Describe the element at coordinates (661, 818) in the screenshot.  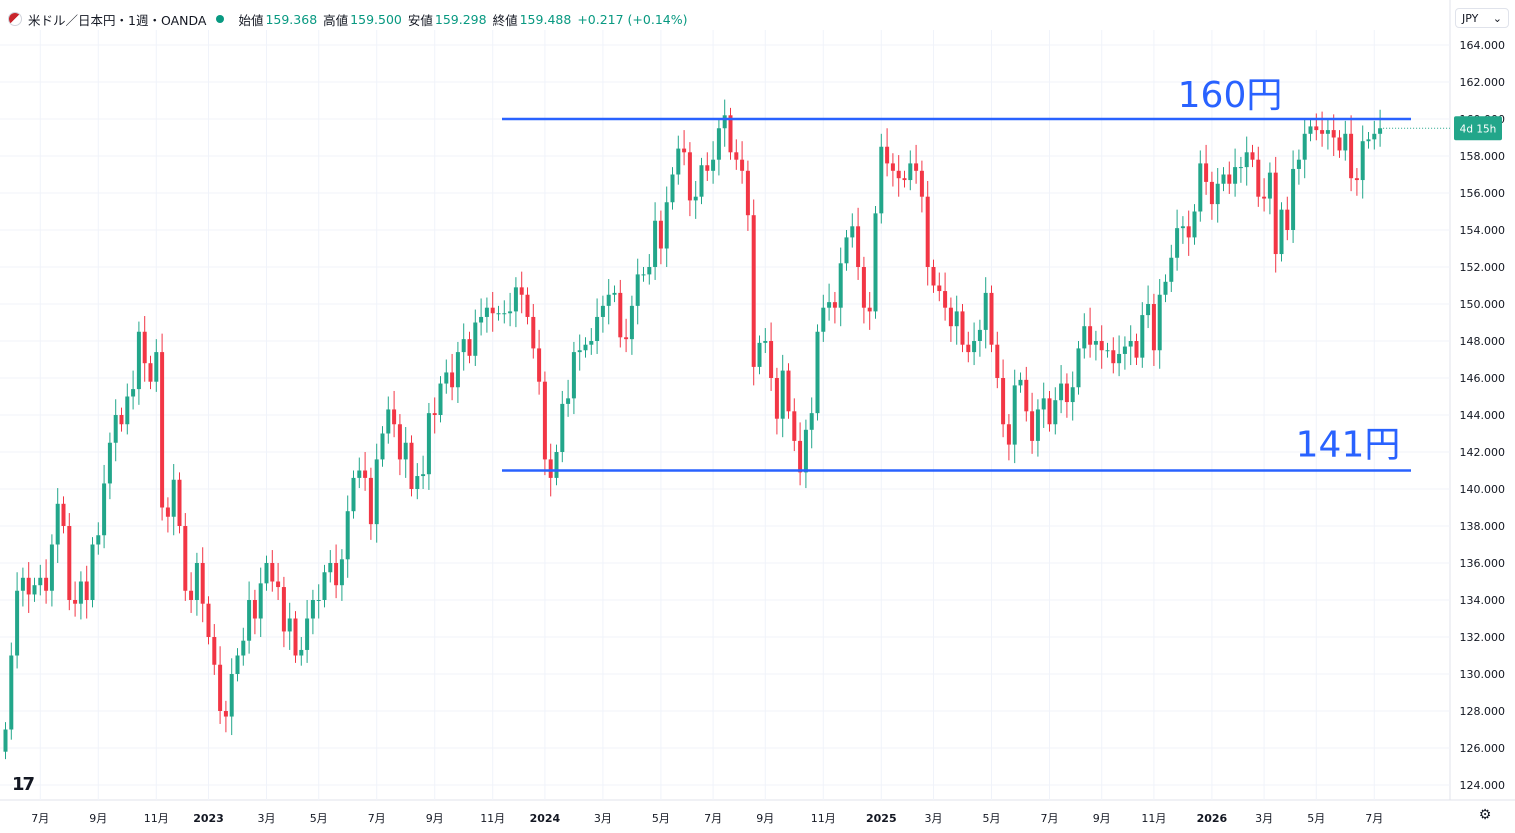
I see `x-tick-label: 5月` at that location.